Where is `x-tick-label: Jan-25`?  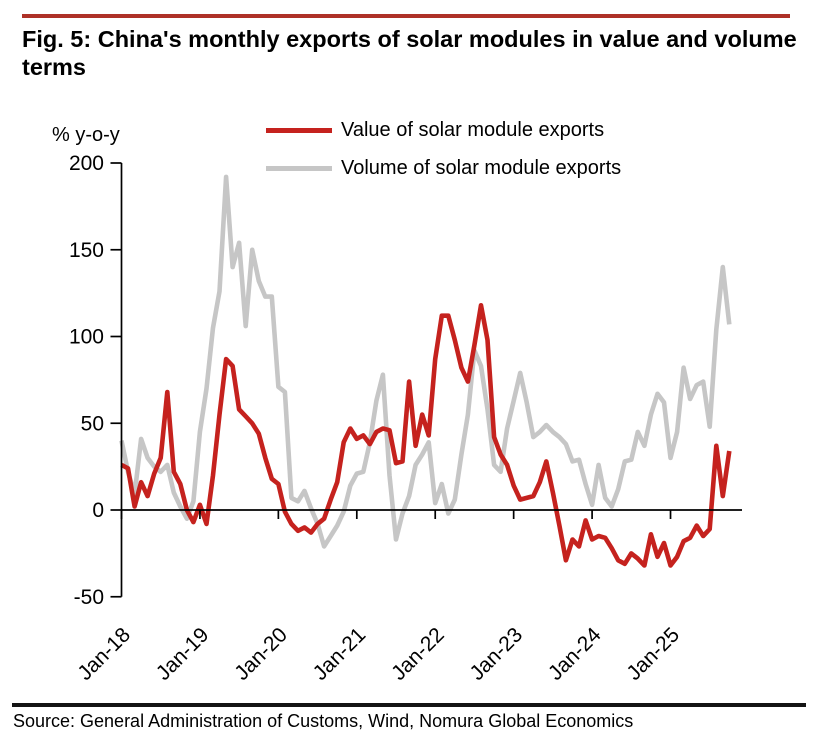 x-tick-label: Jan-25 is located at coordinates (653, 654).